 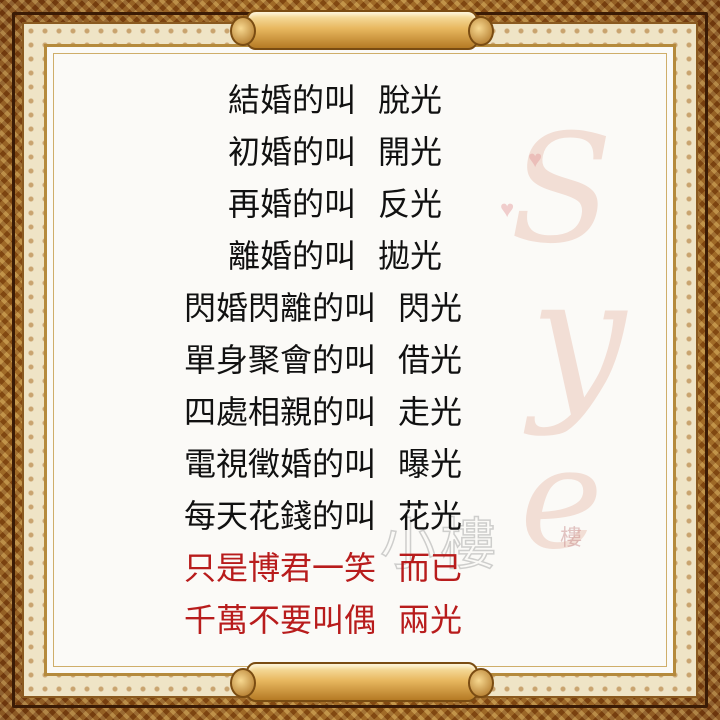 I want to click on poem-line: 單身聚會的叫 借光, so click(x=323, y=360).